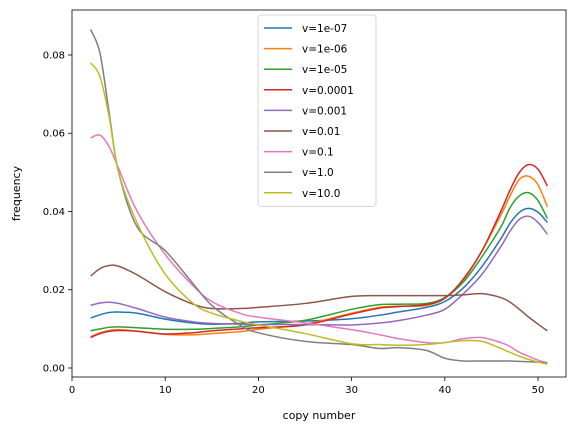  Describe the element at coordinates (72, 390) in the screenshot. I see `x-tick-label: 0` at that location.